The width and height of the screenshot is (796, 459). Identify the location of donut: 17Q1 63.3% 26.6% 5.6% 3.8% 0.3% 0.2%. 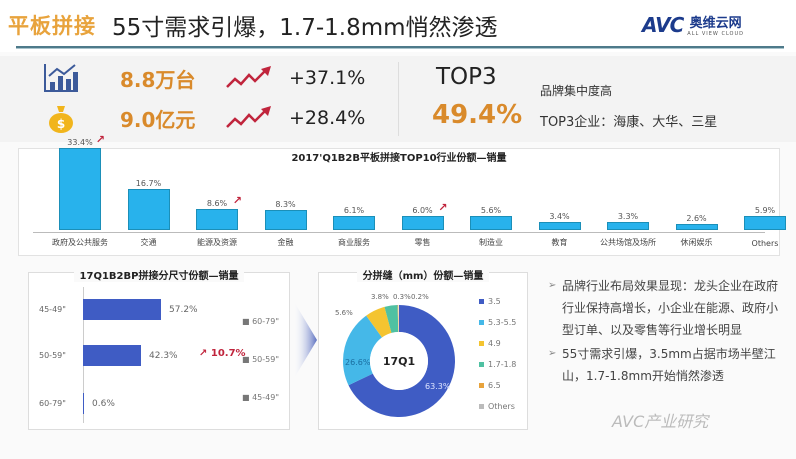
(395, 355).